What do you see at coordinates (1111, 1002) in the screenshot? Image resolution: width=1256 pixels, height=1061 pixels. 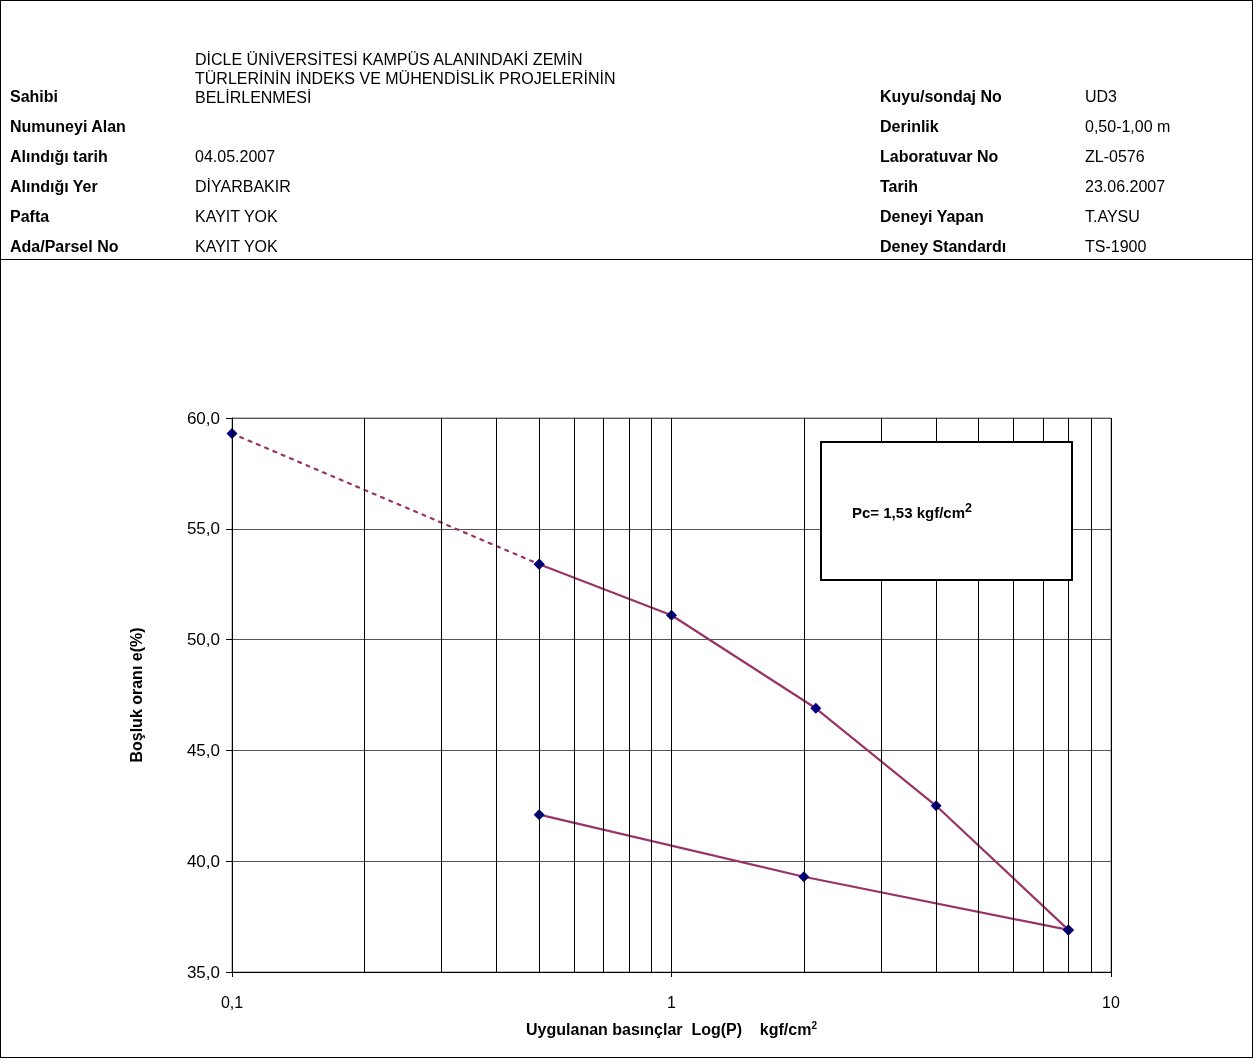 I see `x-tick-label: 10` at bounding box center [1111, 1002].